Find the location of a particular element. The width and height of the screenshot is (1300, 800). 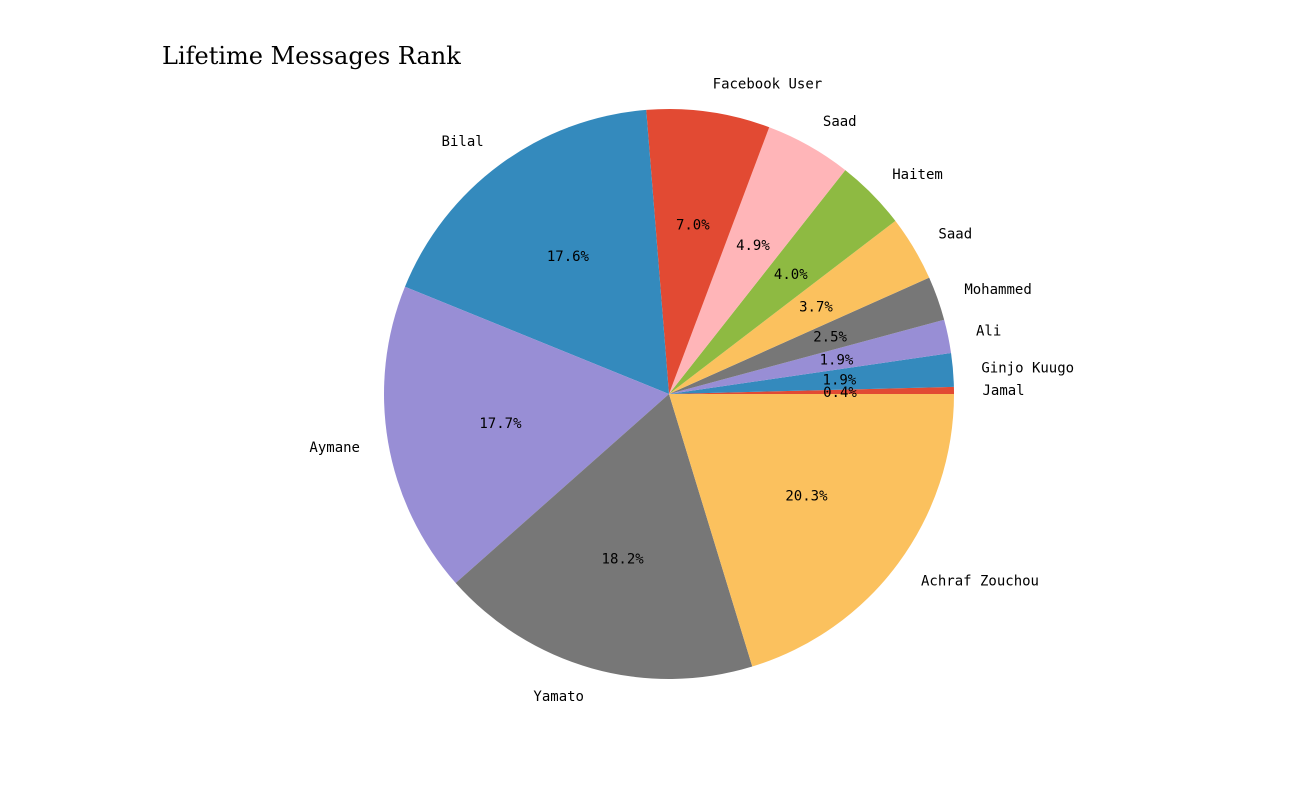

slice-label: Achraf Zouchou is located at coordinates (980, 581).